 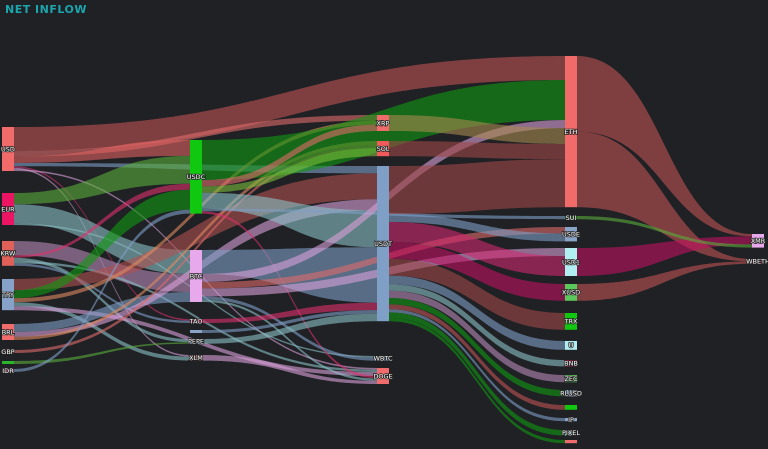 I want to click on node-brl: BRL, so click(x=8, y=332).